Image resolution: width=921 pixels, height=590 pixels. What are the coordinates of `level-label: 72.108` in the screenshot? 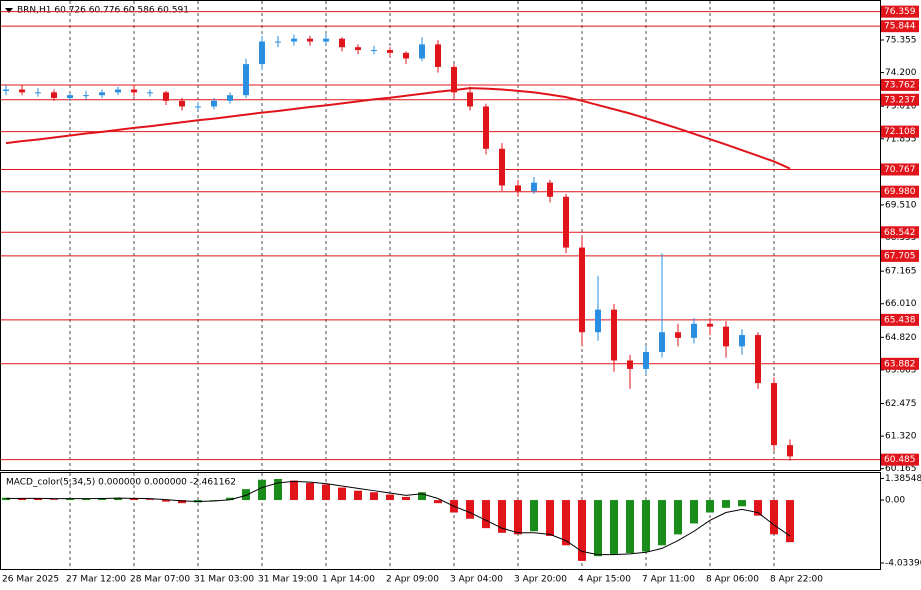 It's located at (900, 132).